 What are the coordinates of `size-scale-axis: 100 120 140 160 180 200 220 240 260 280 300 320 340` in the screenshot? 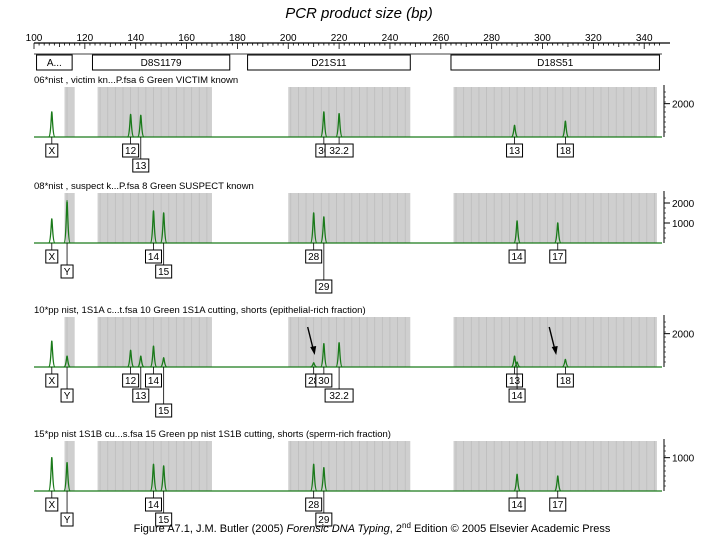 It's located at (348, 41).